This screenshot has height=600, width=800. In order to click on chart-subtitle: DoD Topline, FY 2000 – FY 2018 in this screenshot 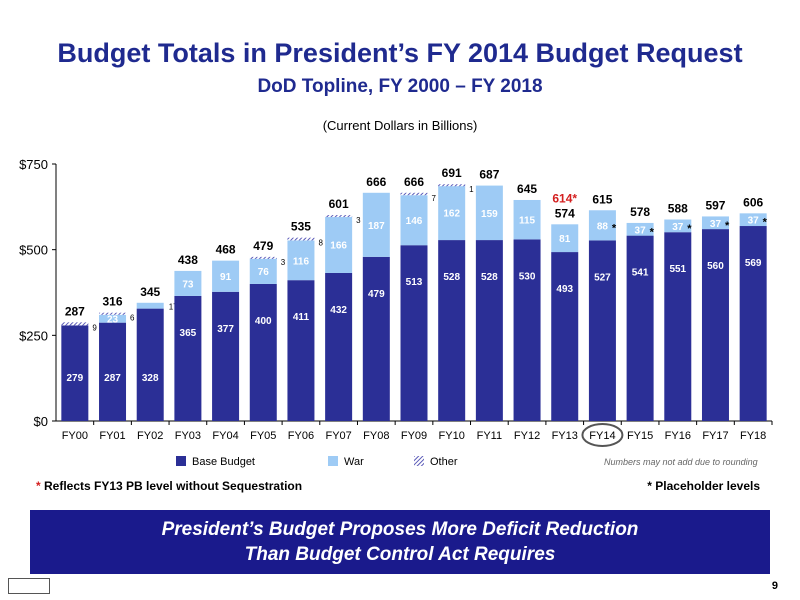, I will do `click(400, 86)`.